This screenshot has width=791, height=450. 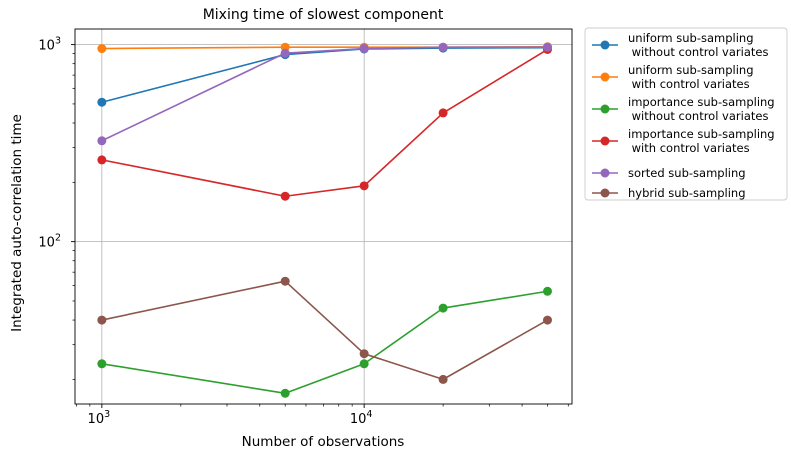 I want to click on legend-label: hybrid sub-sampling, so click(x=687, y=193).